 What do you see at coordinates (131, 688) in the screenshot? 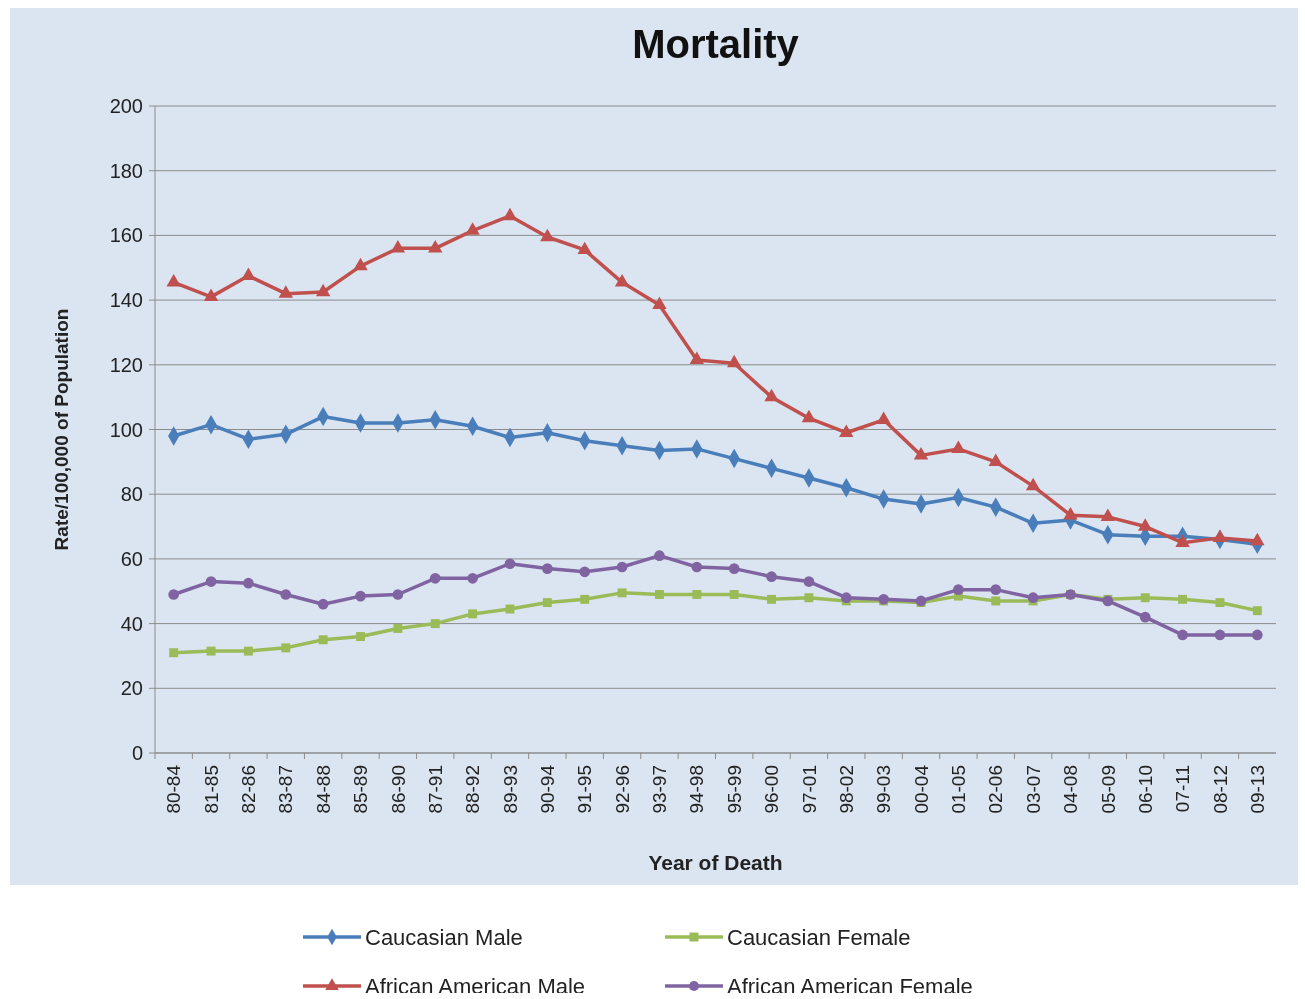
I see `y-tick-label: 20` at bounding box center [131, 688].